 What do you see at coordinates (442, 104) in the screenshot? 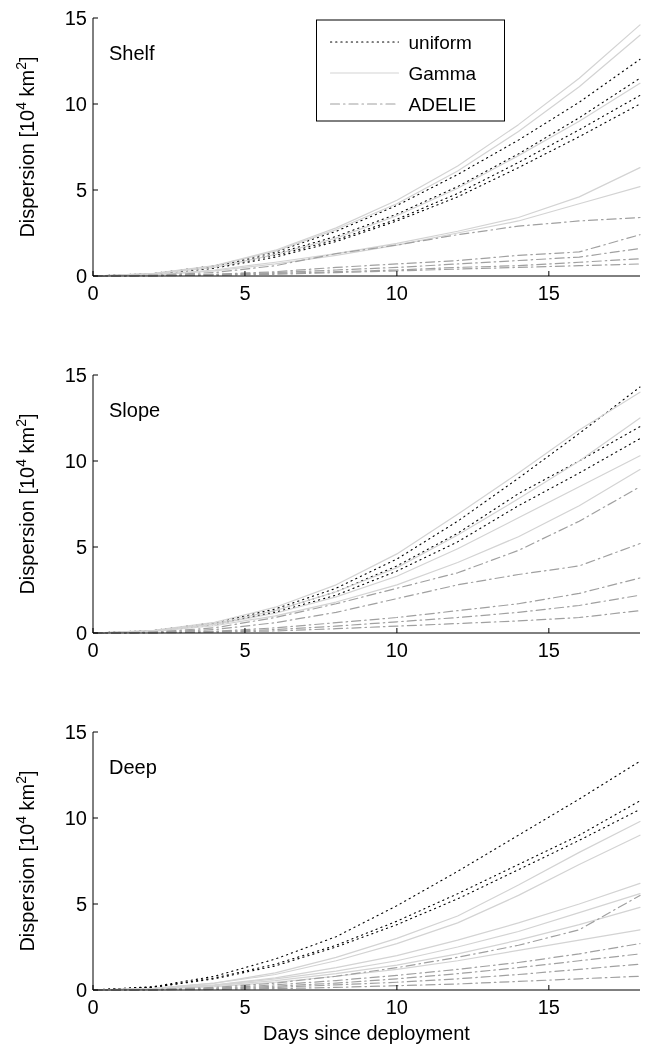
I see `legend-label: ADELIE` at bounding box center [442, 104].